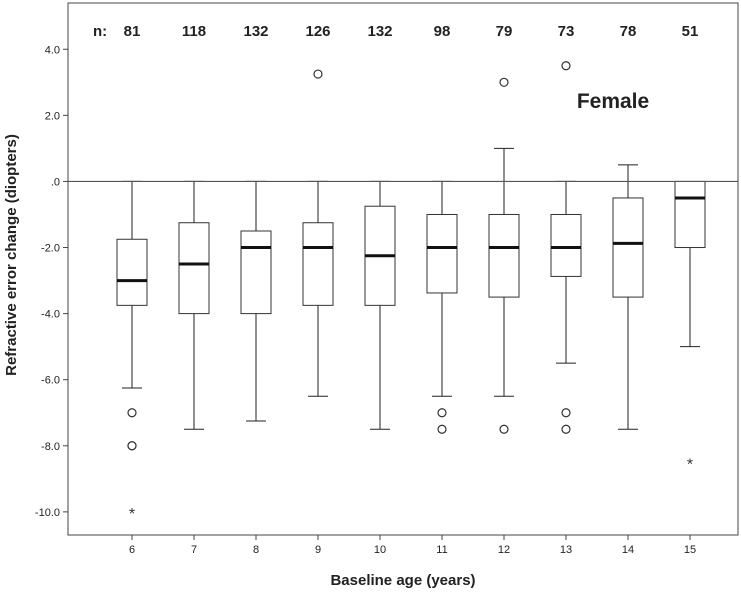 This screenshot has width=741, height=598. What do you see at coordinates (256, 550) in the screenshot?
I see `x-tick-label: 8` at bounding box center [256, 550].